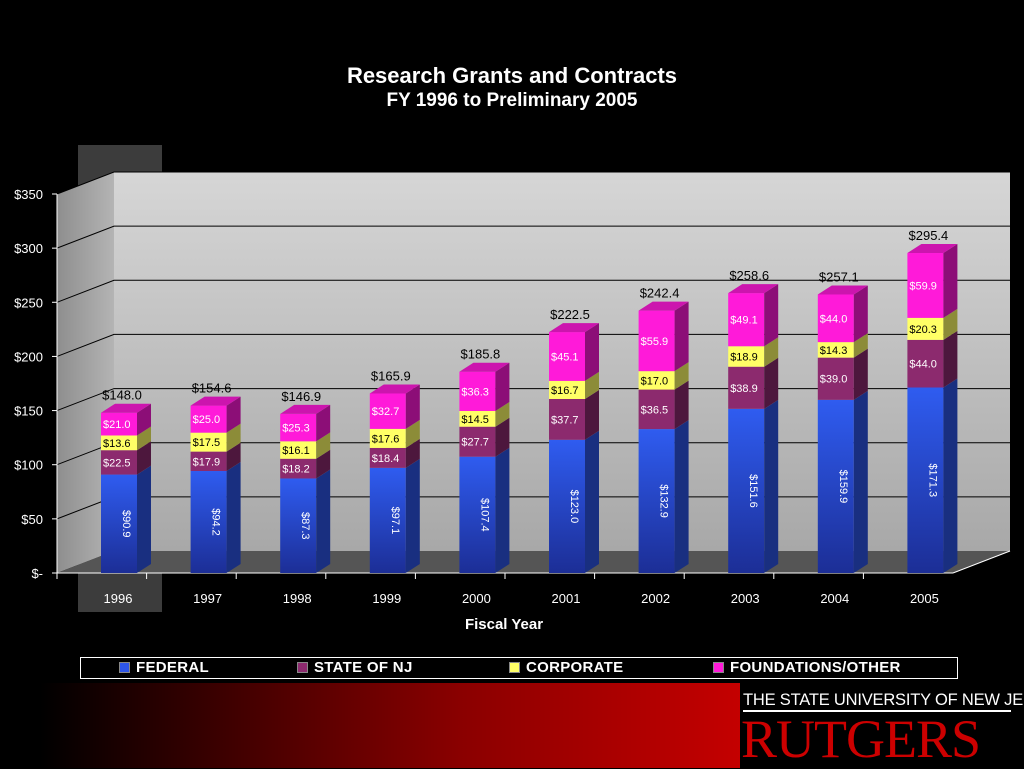  Describe the element at coordinates (144, 458) in the screenshot. I see `bar-side-state-of-nj-1996` at that location.